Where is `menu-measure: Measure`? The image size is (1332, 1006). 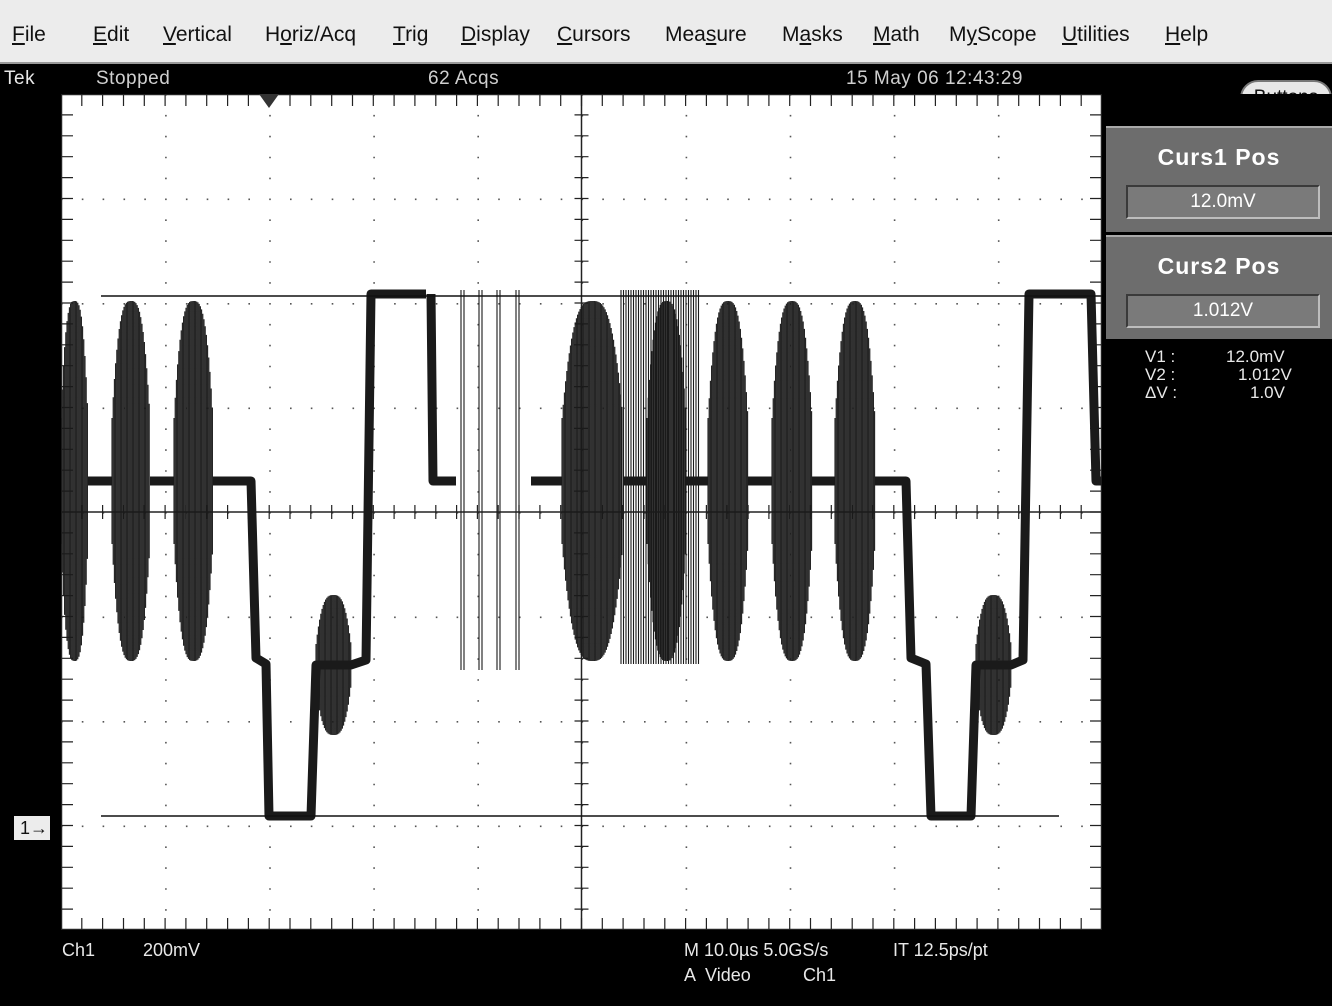 menu-measure: Measure is located at coordinates (706, 35).